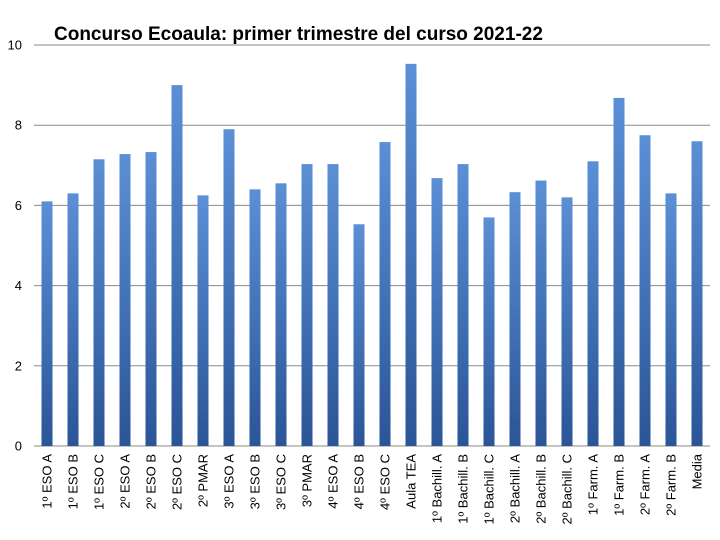 The height and width of the screenshot is (540, 720). What do you see at coordinates (333, 481) in the screenshot?
I see `x-category-label: 4º ESO A` at bounding box center [333, 481].